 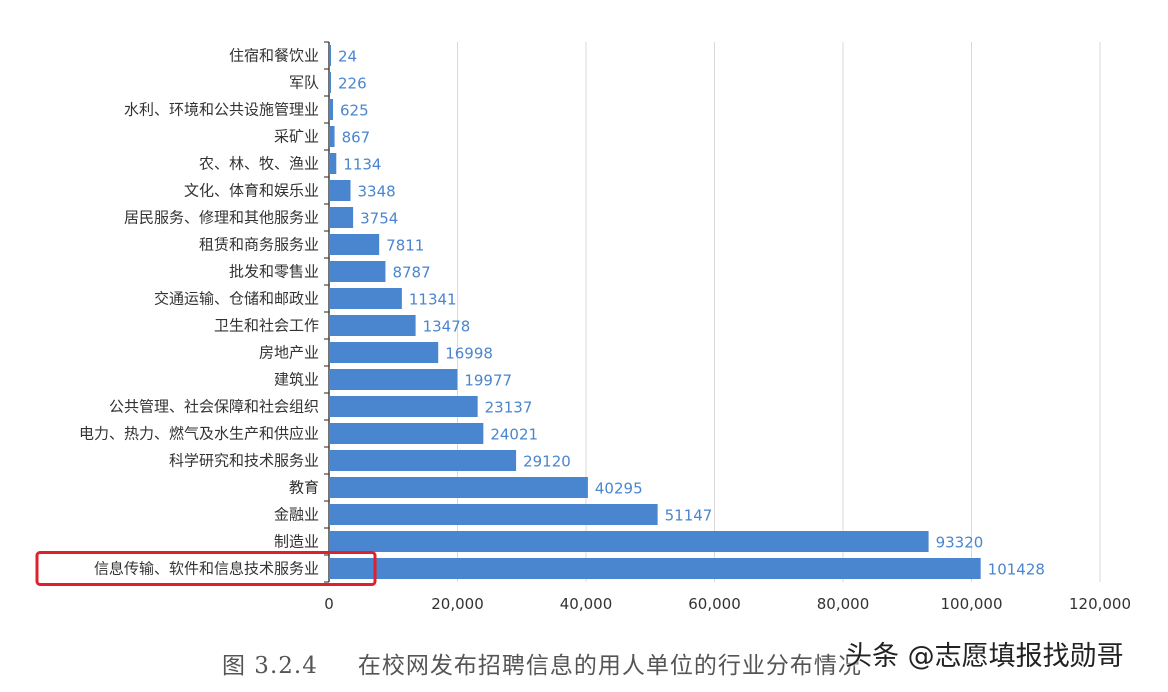 What do you see at coordinates (411, 273) in the screenshot?
I see `value-label-8: 8787` at bounding box center [411, 273].